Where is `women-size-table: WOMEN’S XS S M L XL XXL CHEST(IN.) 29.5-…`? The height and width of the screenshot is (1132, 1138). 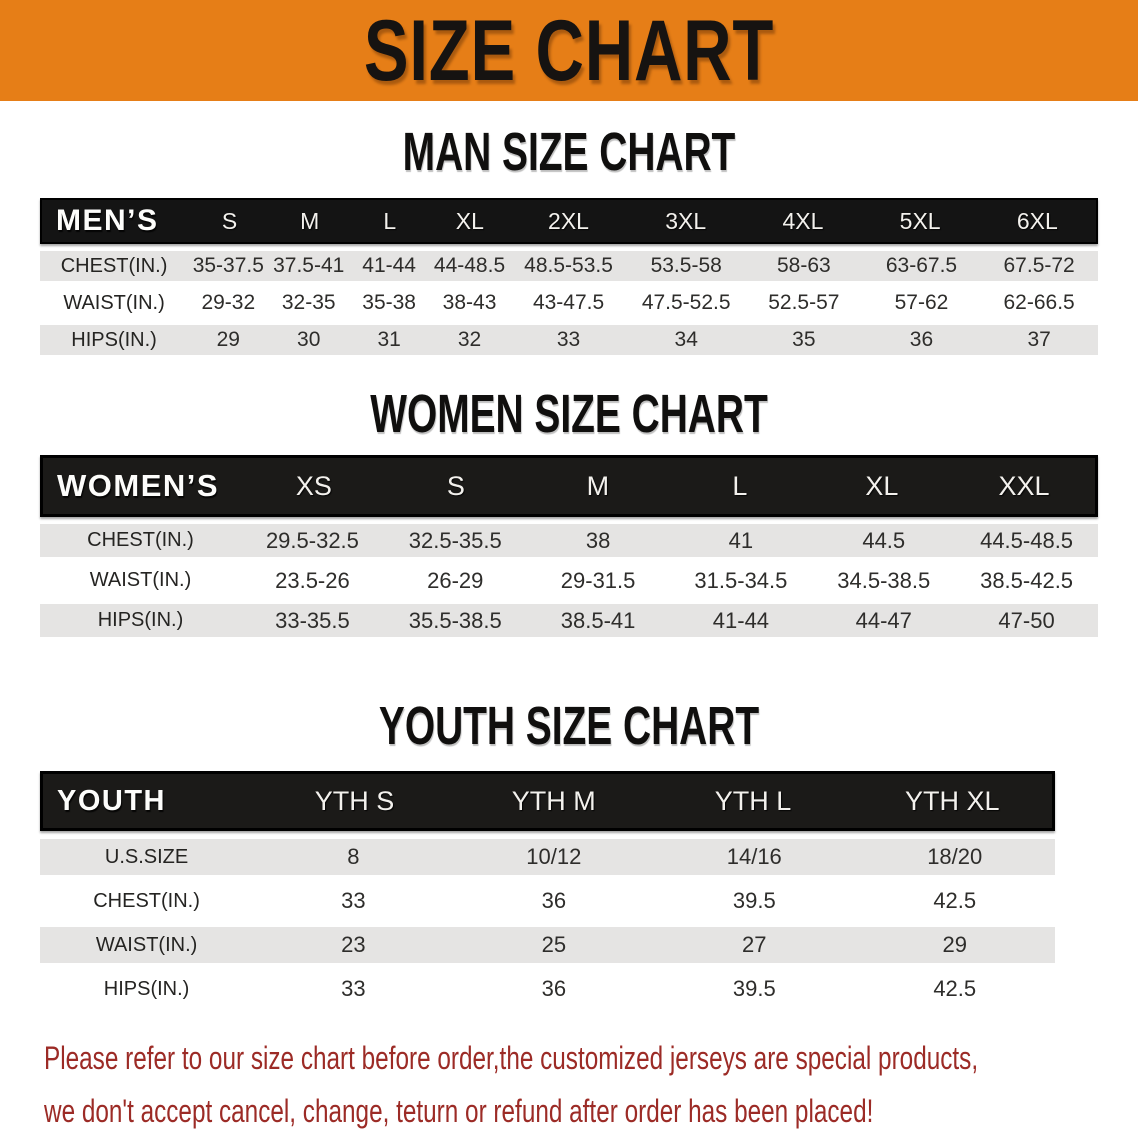 women-size-table: WOMEN’S XS S M L XL XXL CHEST(IN.) 29.5-… is located at coordinates (569, 546).